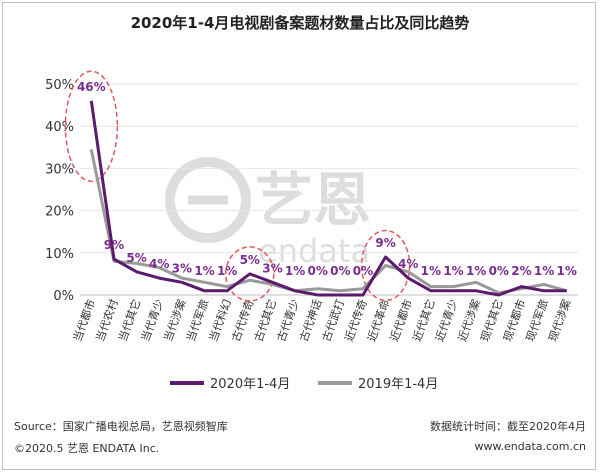 This screenshot has height=474, width=600. What do you see at coordinates (208, 200) in the screenshot?
I see `watermark-circle` at bounding box center [208, 200].